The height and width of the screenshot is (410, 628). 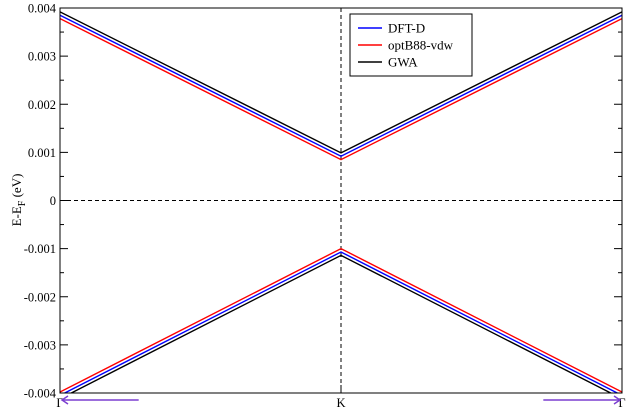 I want to click on legend-label: GWA, so click(x=403, y=62).